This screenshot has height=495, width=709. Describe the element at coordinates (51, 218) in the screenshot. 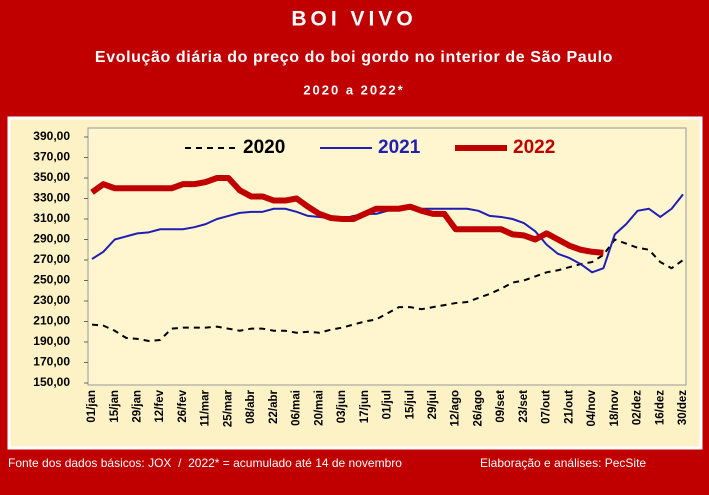

I see `y-tick-label: 310,00` at that location.